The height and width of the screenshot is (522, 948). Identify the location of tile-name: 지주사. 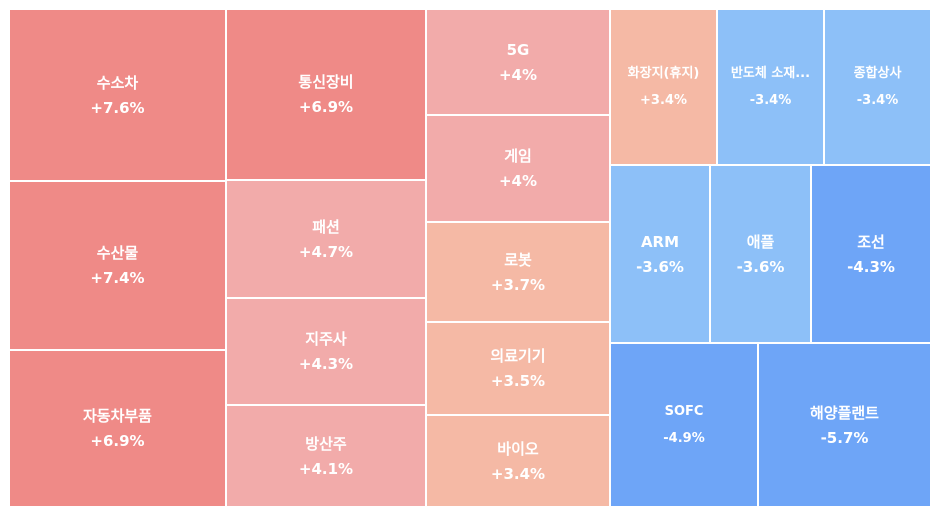
(326, 339).